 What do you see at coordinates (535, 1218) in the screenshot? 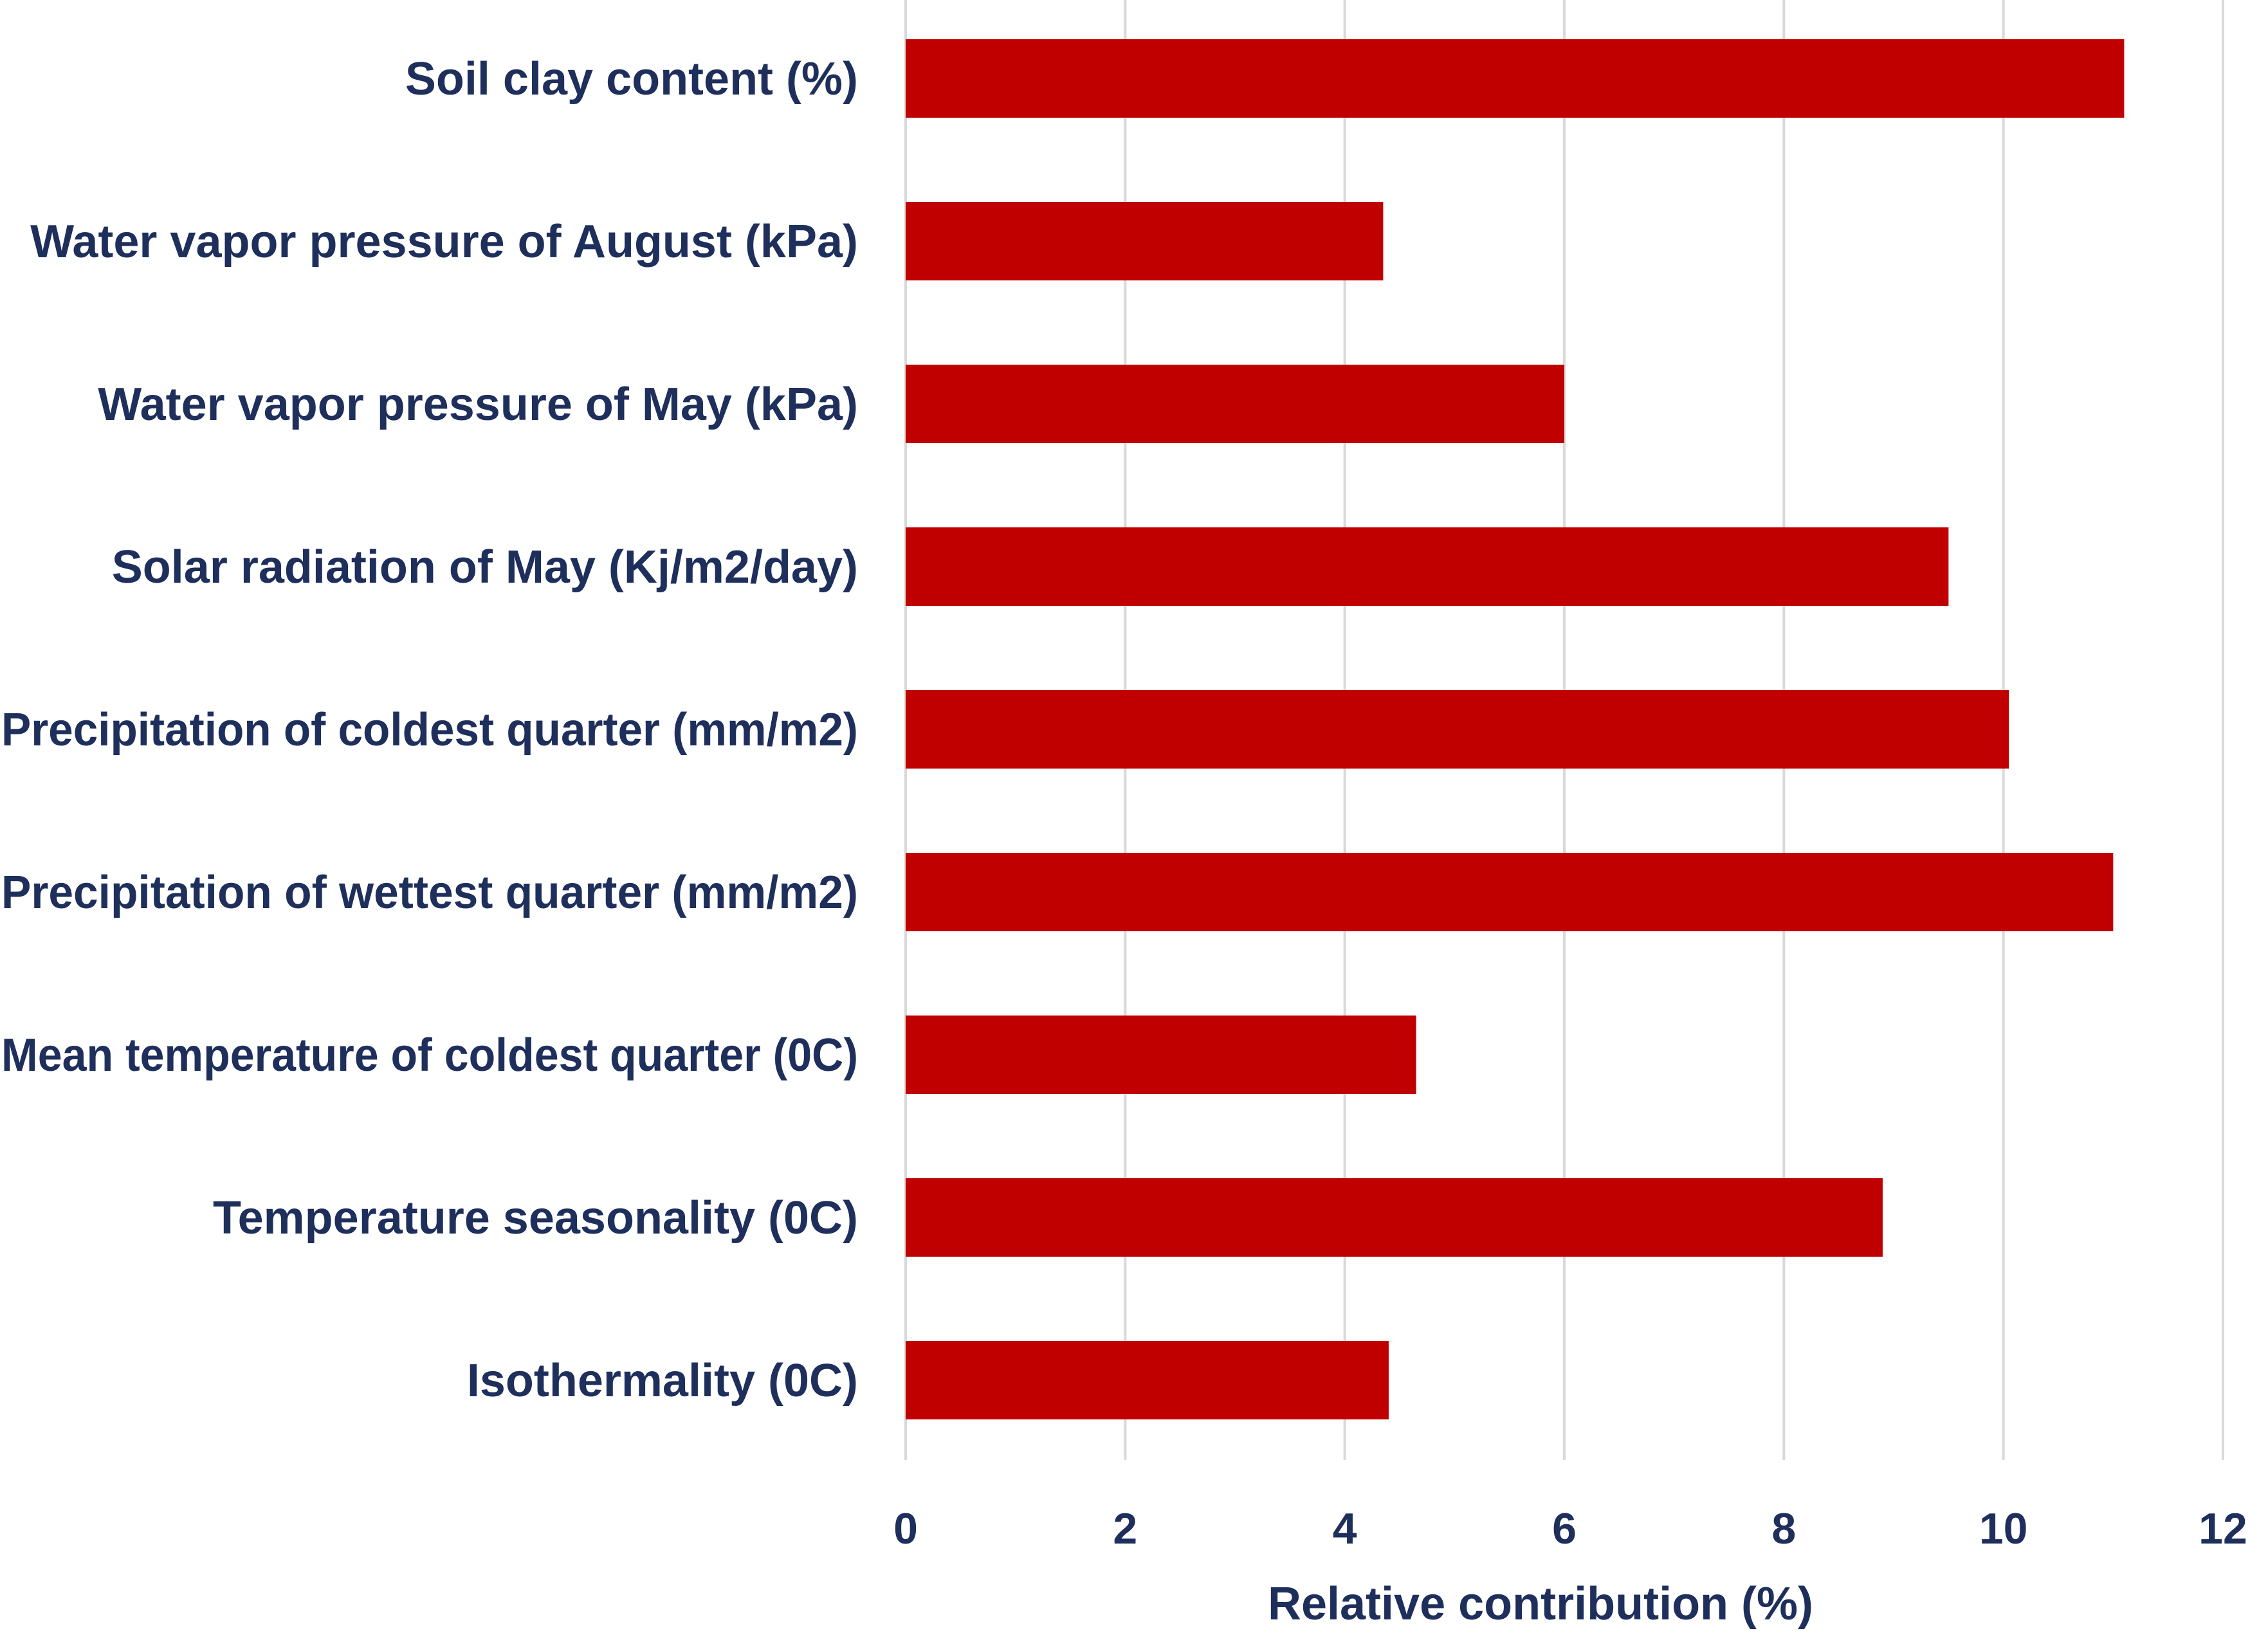
I see `category-label: Temperature seasonality (0C)` at bounding box center [535, 1218].